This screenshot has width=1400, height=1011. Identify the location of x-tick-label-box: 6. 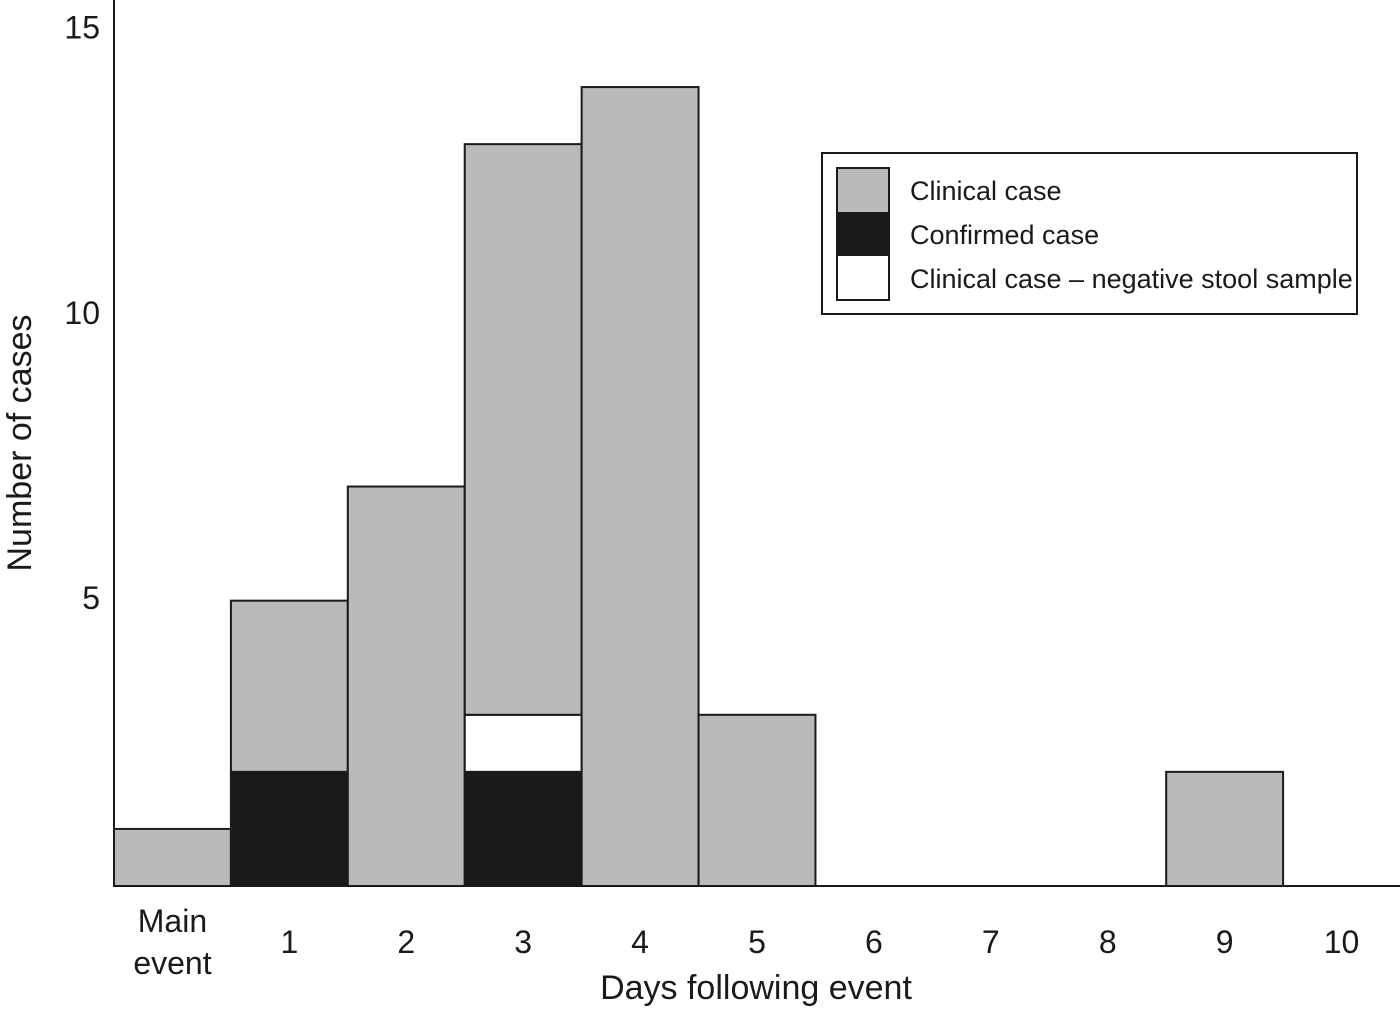
(874, 942).